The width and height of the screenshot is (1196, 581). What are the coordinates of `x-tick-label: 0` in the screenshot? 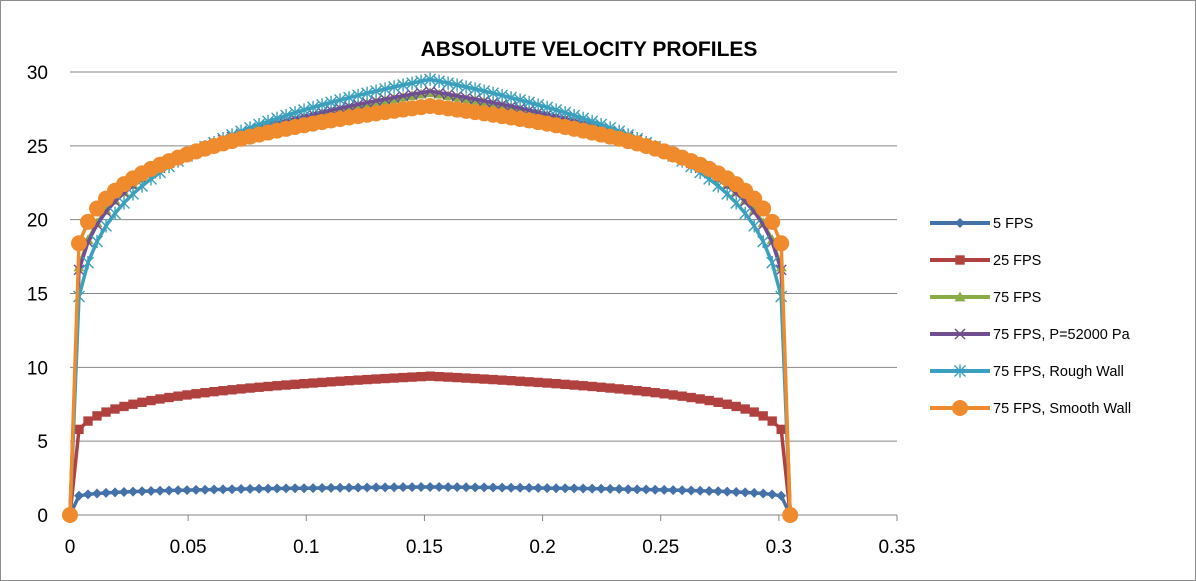 It's located at (70, 547).